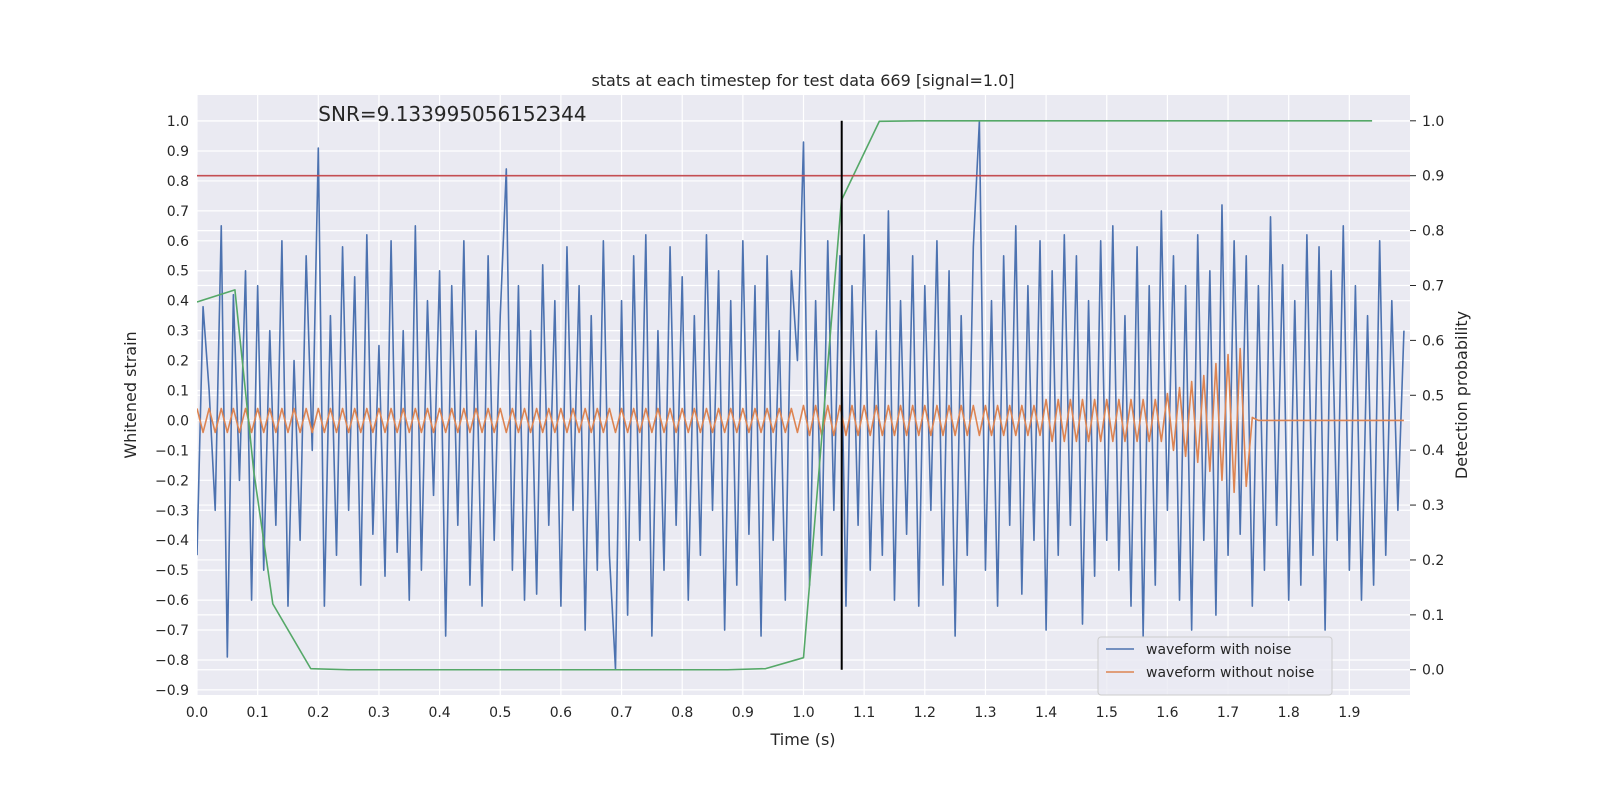 The width and height of the screenshot is (1600, 800). I want to click on y2-tick-label: 0.8, so click(1433, 232).